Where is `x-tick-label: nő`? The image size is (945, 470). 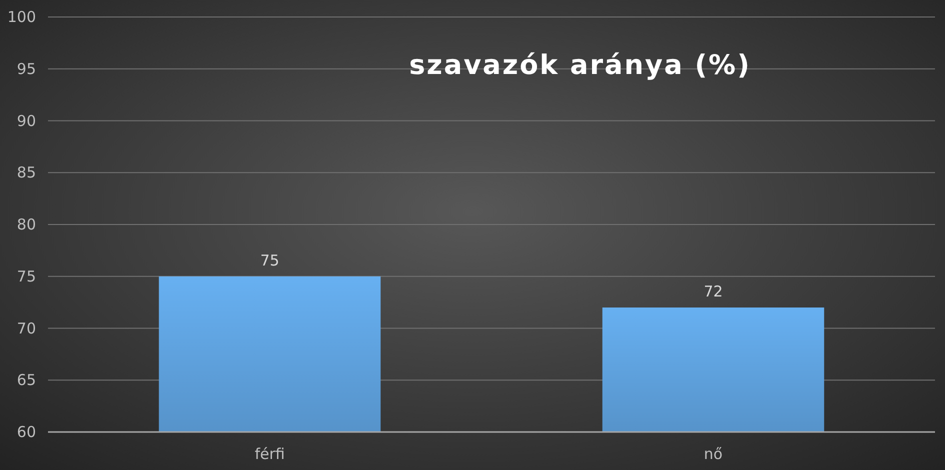 x-tick-label: nő is located at coordinates (713, 454).